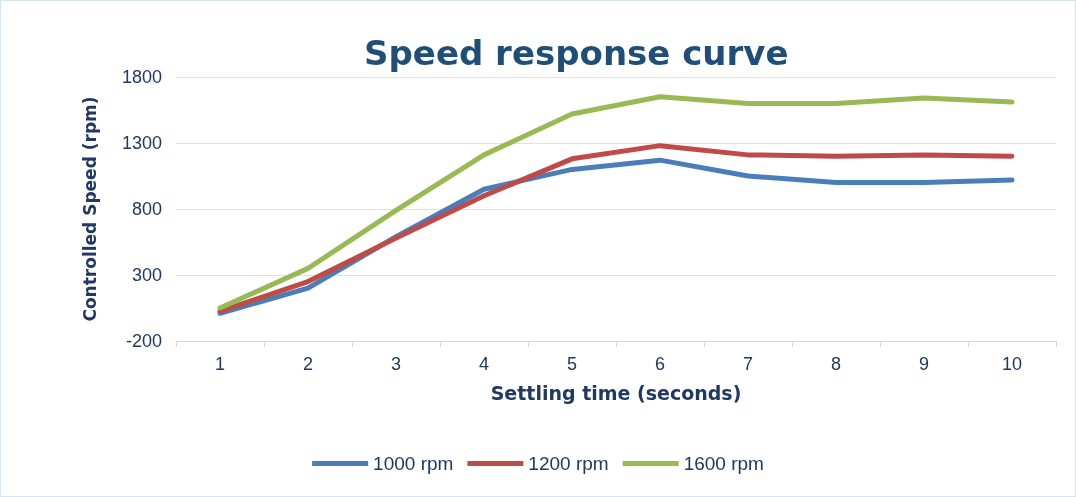 The height and width of the screenshot is (497, 1076). What do you see at coordinates (146, 275) in the screenshot?
I see `y-tick-label: 300` at bounding box center [146, 275].